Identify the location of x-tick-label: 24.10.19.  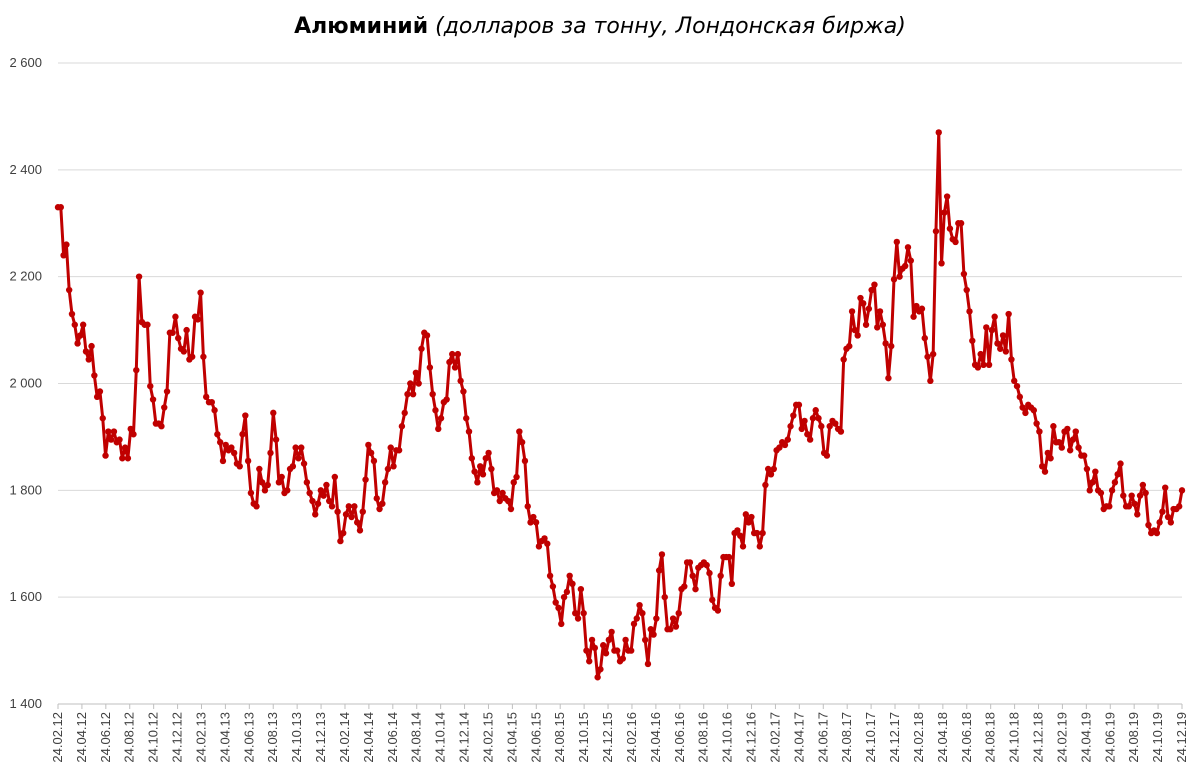
(1157, 737).